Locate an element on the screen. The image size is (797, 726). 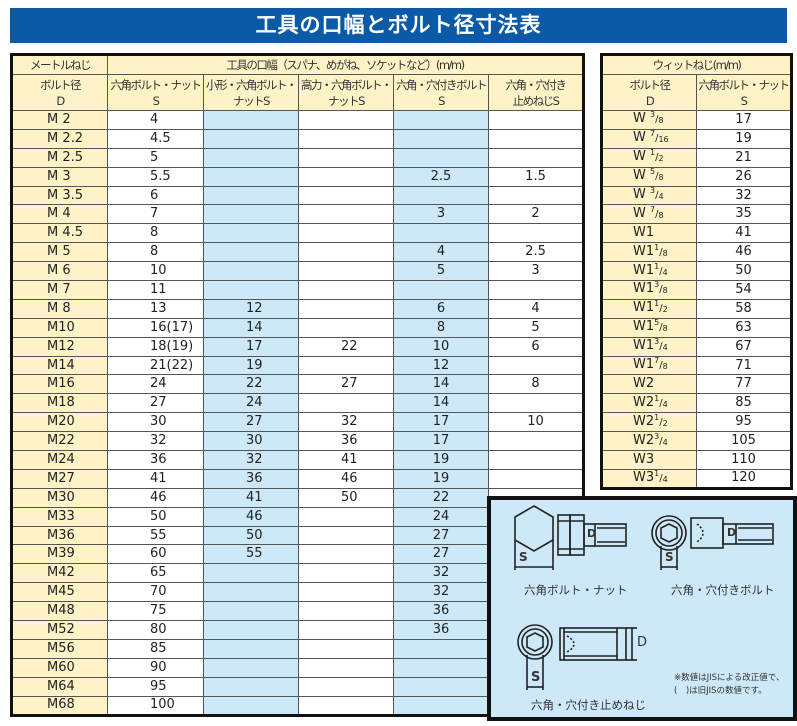
bolt-size-cell: W 7/8 is located at coordinates (649, 214).